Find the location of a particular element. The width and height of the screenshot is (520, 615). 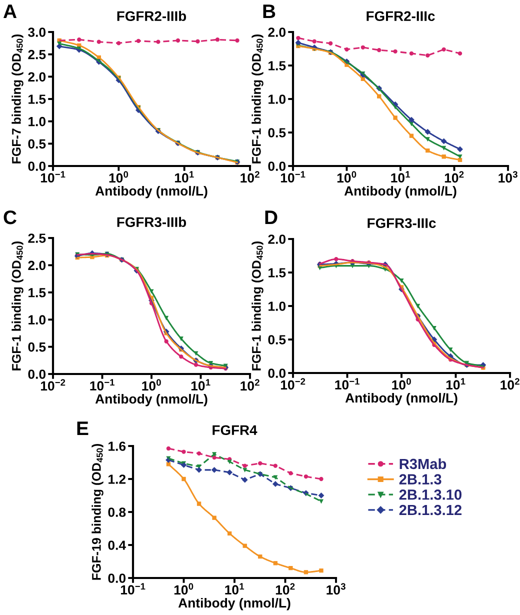

legend-label: 2B.1.3.10 is located at coordinates (430, 495).